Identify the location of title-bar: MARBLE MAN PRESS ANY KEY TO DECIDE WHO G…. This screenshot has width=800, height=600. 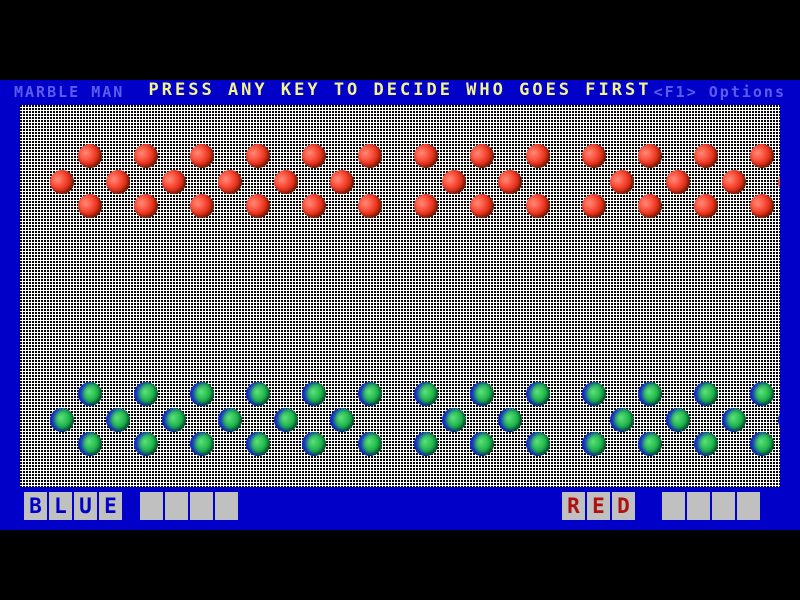
(400, 92).